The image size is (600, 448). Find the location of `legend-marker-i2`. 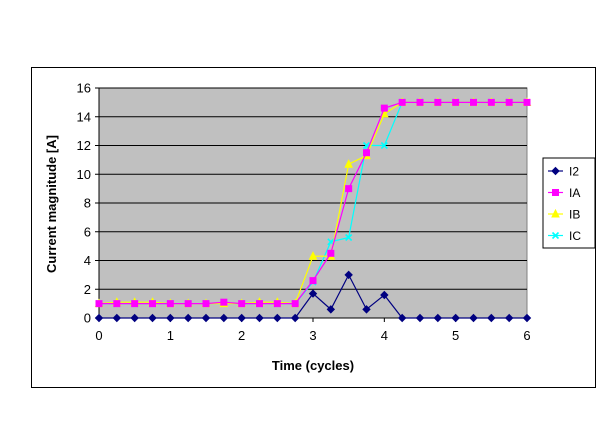

legend-marker-i2 is located at coordinates (555, 171).